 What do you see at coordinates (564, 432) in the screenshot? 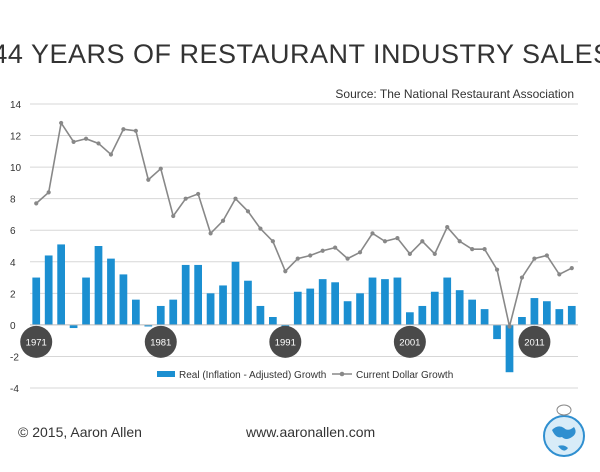
I see `logo-continent-icon` at bounding box center [564, 432].